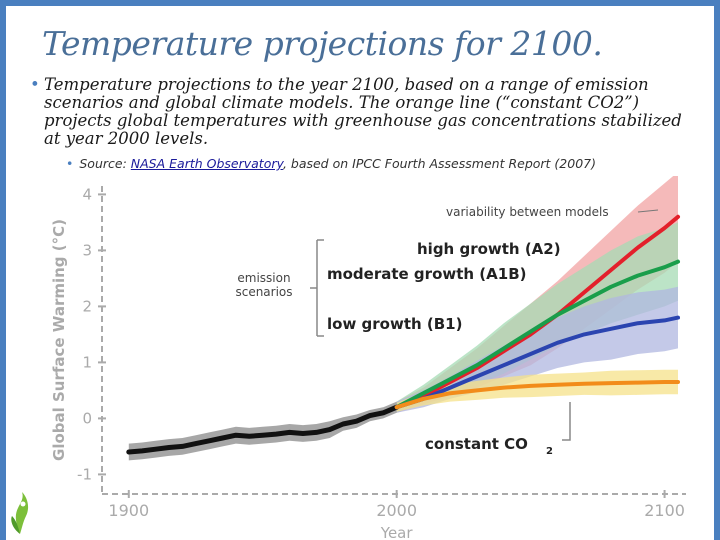 The width and height of the screenshot is (720, 540). Describe the element at coordinates (317, 288) in the screenshot. I see `annotation-emission-bracket` at that location.